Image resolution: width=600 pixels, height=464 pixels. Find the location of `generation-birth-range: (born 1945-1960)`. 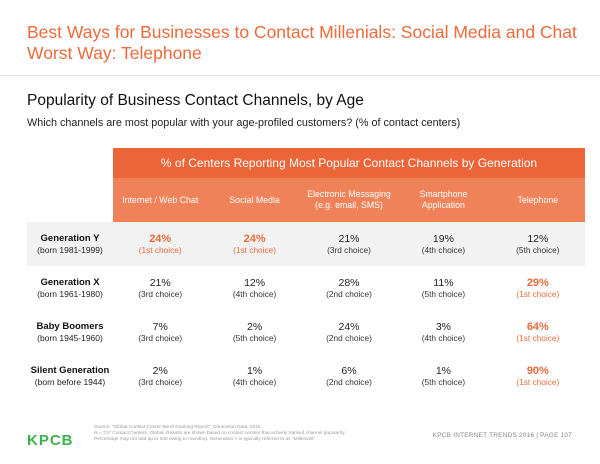

generation-birth-range: (born 1945-1960) is located at coordinates (70, 337).